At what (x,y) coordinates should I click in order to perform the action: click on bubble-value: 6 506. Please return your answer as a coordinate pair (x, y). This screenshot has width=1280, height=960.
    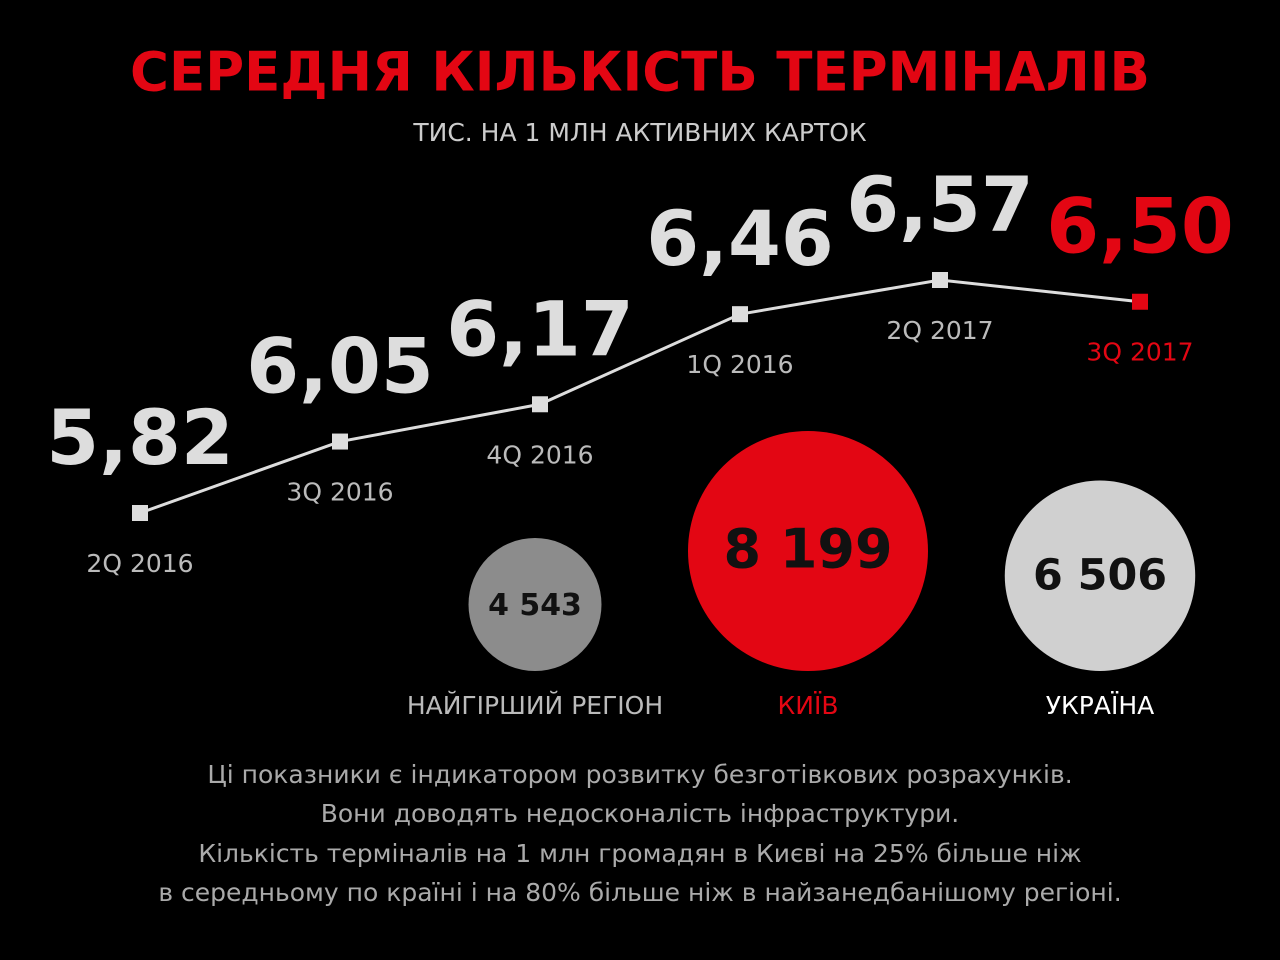
    Looking at the image, I should click on (1100, 575).